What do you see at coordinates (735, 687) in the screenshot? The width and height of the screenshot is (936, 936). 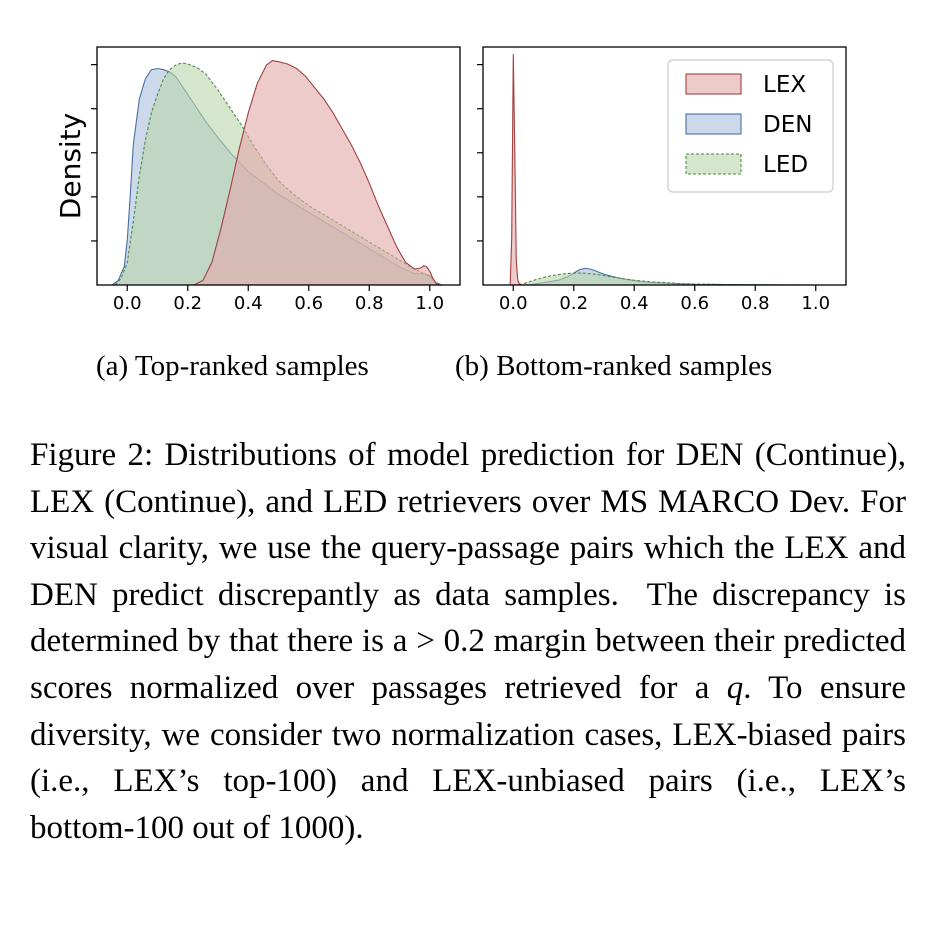 I see `caption-q: q` at bounding box center [735, 687].